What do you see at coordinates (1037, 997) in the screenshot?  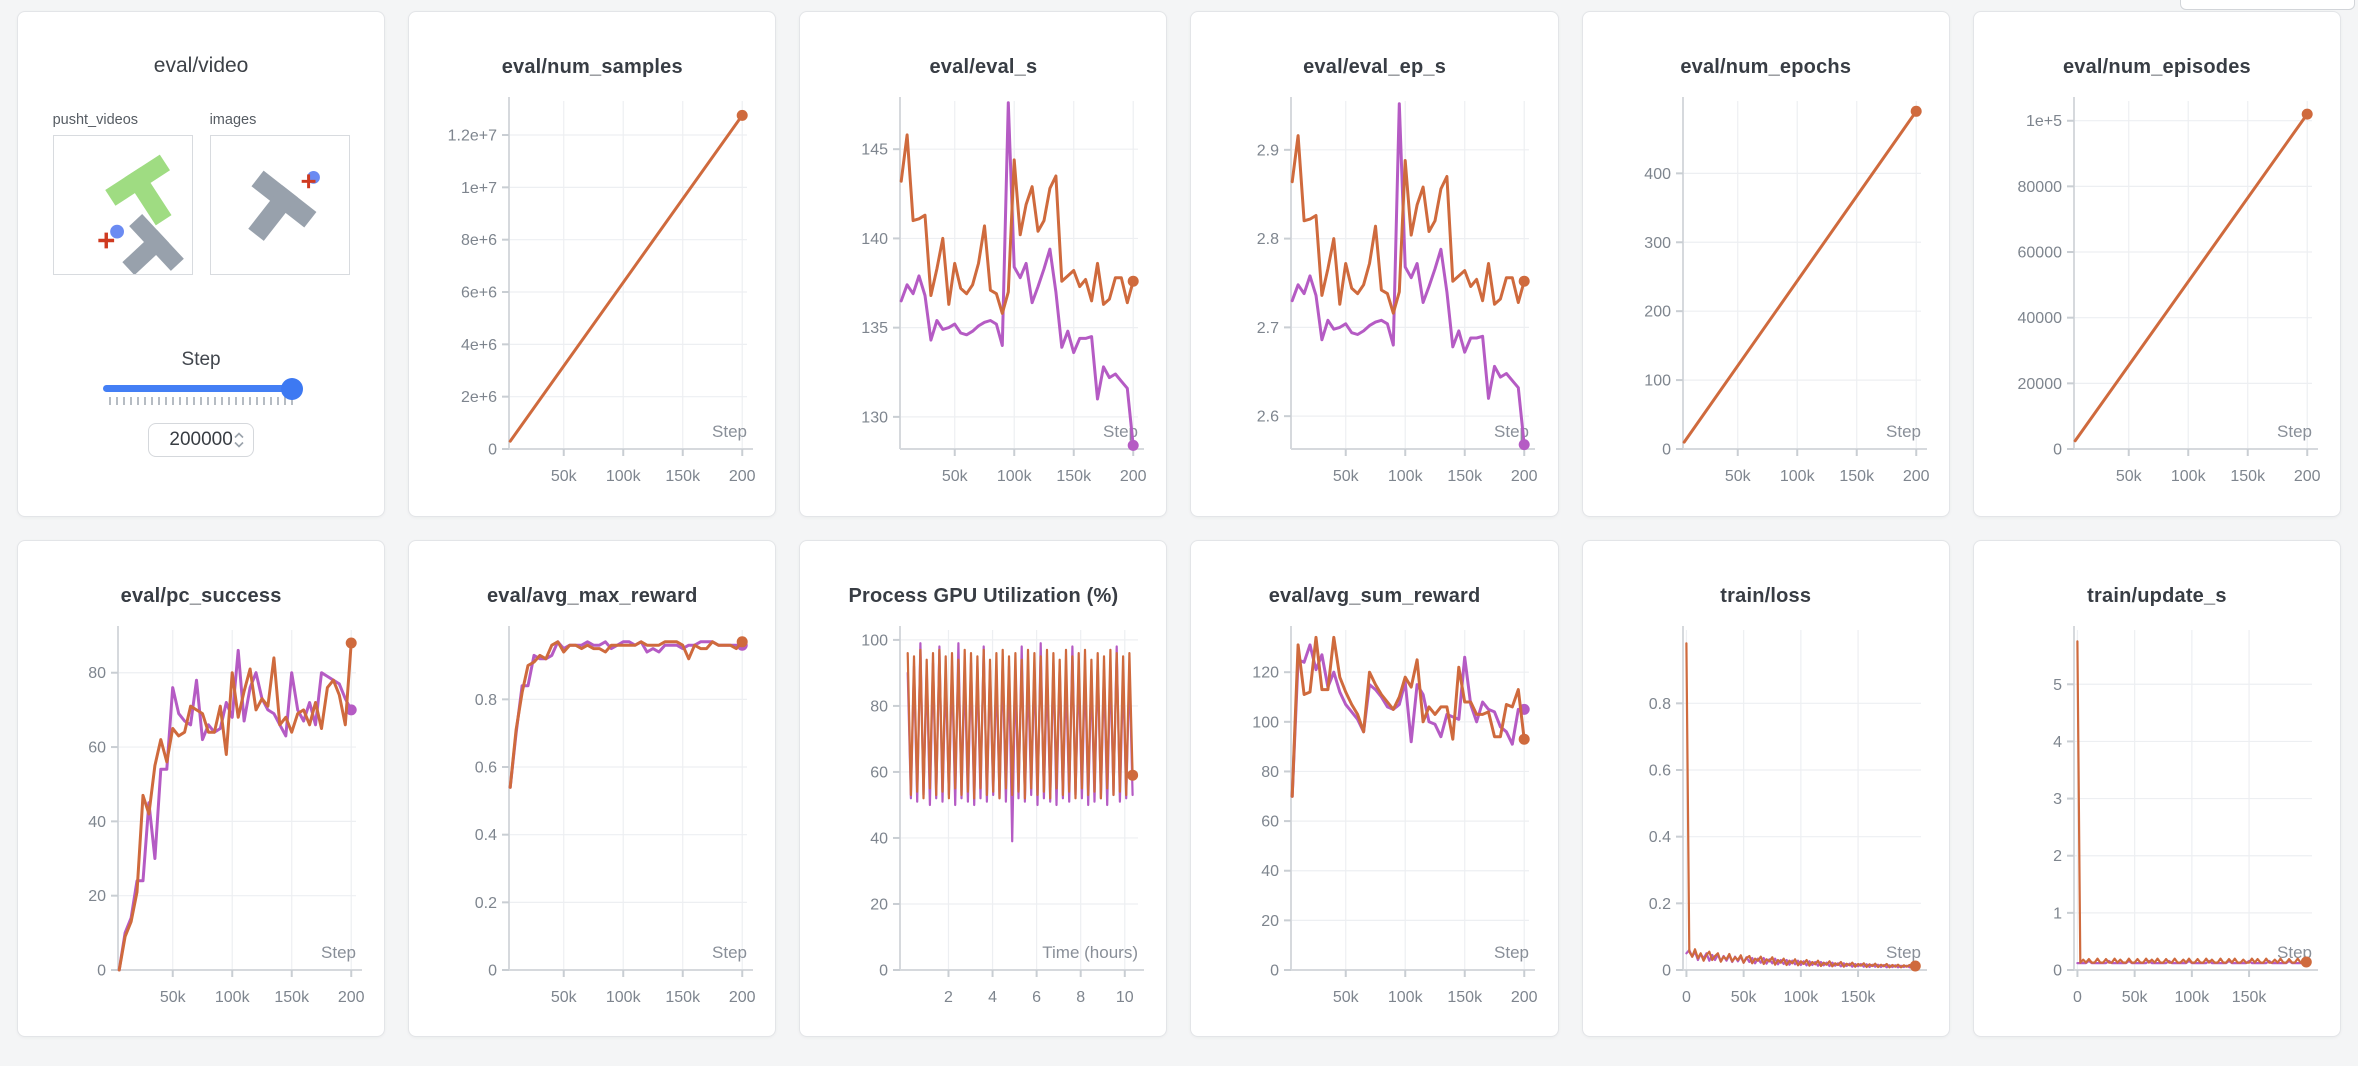 I see `svg-text: 6` at bounding box center [1037, 997].